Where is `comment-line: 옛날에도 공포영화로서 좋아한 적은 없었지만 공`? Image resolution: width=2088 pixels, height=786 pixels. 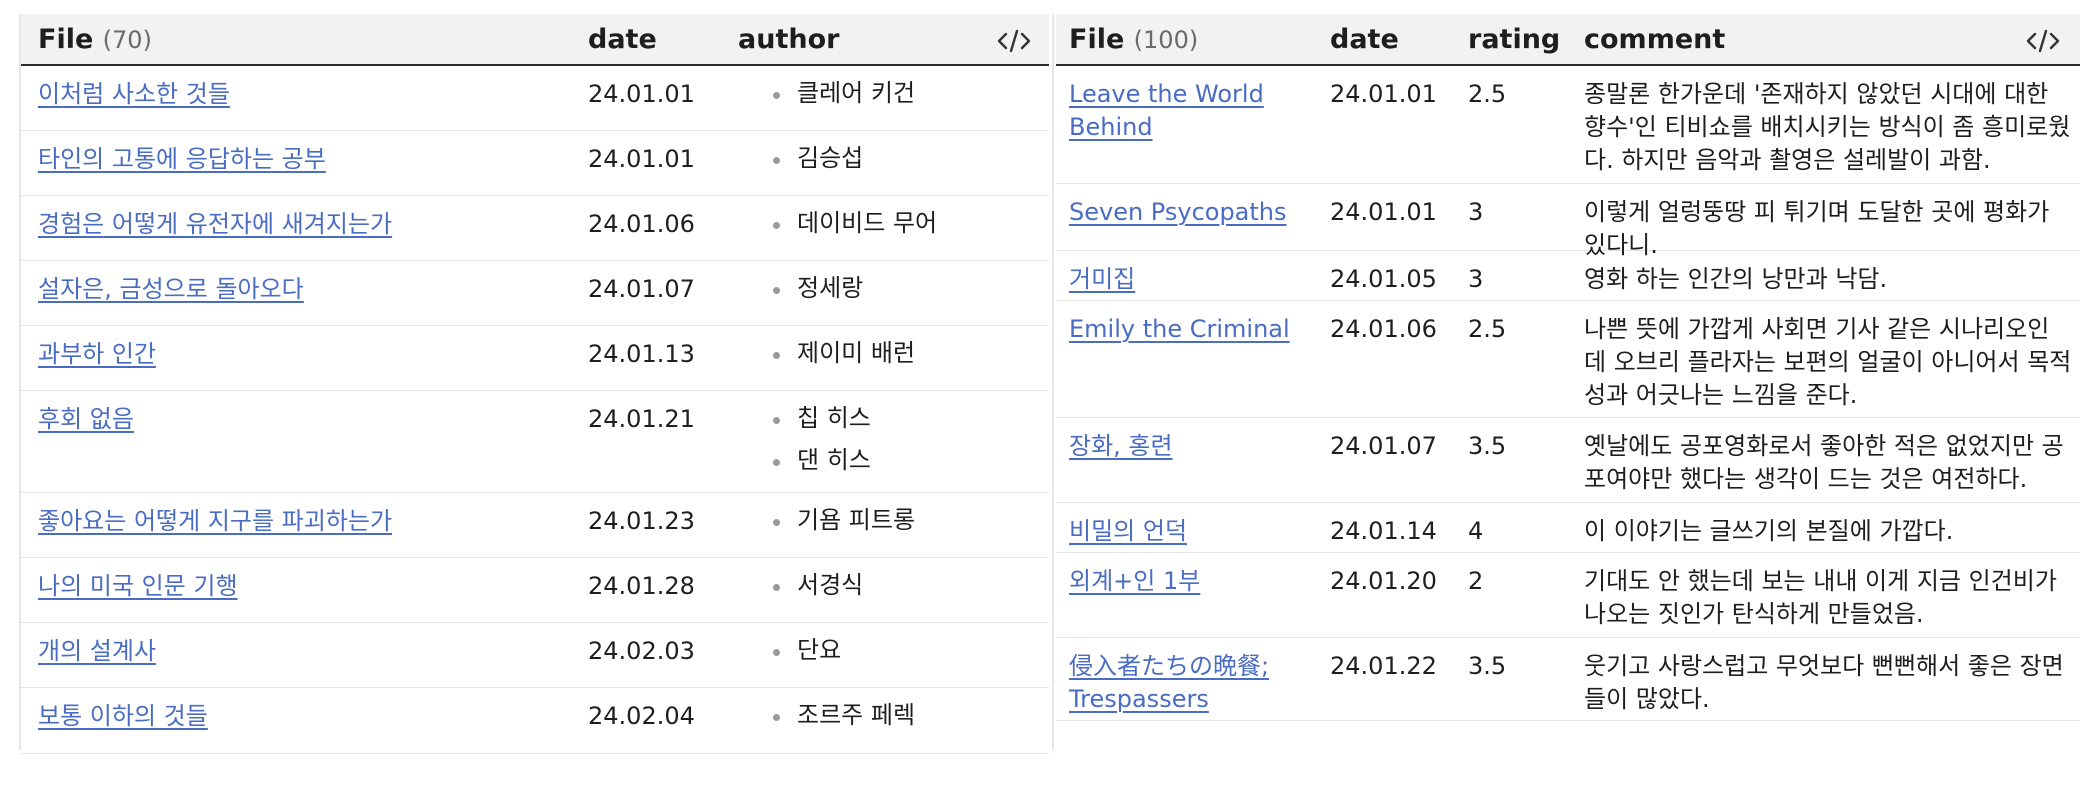 comment-line: 옛날에도 공포영화로서 좋아한 적은 없었지만 공 is located at coordinates (1824, 446).